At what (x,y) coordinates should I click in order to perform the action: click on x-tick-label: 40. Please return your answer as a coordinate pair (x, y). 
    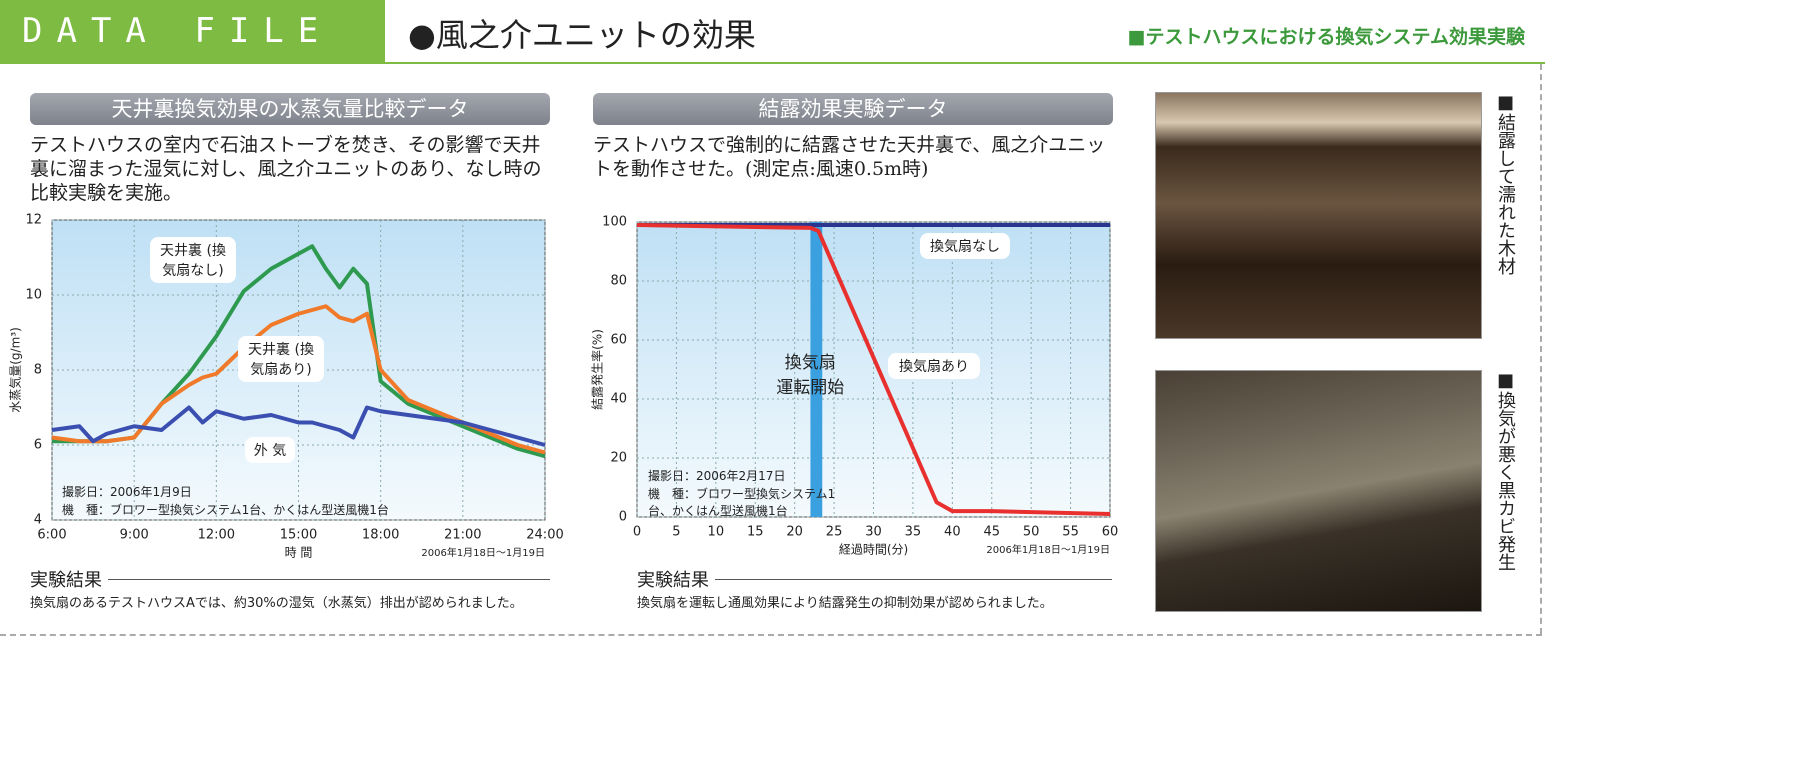
    Looking at the image, I should click on (952, 532).